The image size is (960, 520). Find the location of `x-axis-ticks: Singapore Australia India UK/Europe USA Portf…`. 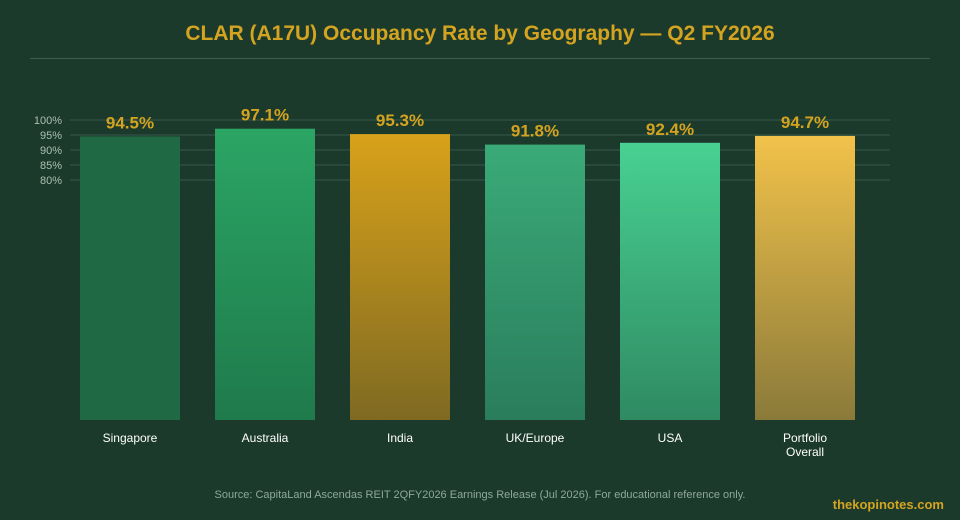

x-axis-ticks: Singapore Australia India UK/Europe USA Portf… is located at coordinates (465, 445).